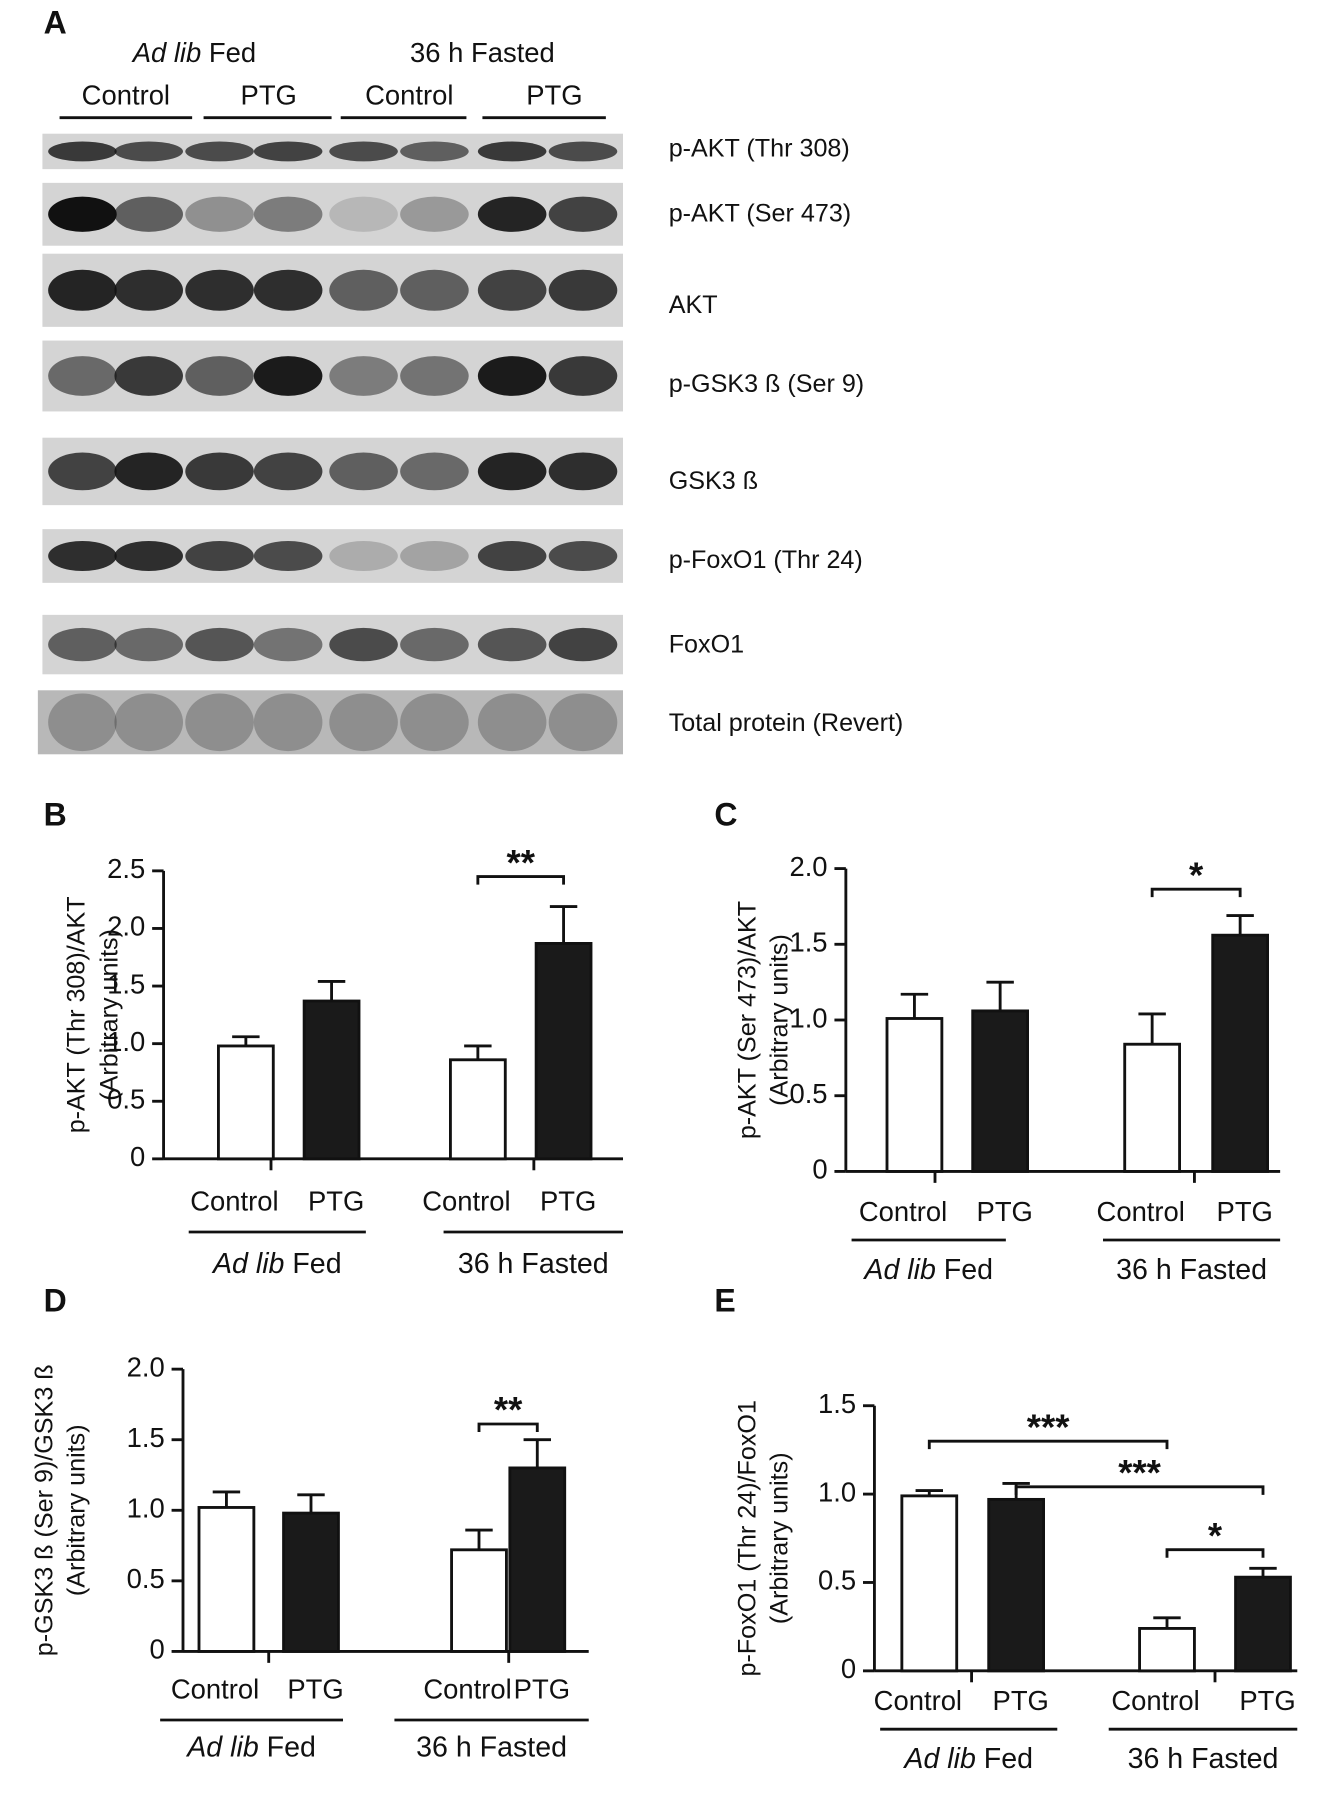 The image size is (1342, 1800). Describe the element at coordinates (713, 481) in the screenshot. I see `row-label: GSK3 ß` at that location.